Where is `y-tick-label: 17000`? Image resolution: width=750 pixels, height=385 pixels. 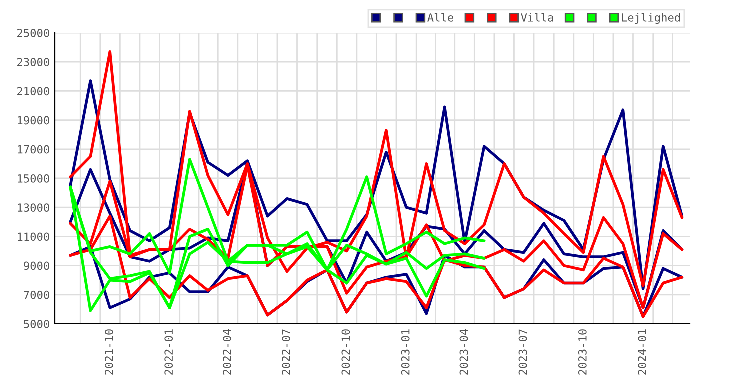
y-tick-label: 17000 is located at coordinates (34, 149).